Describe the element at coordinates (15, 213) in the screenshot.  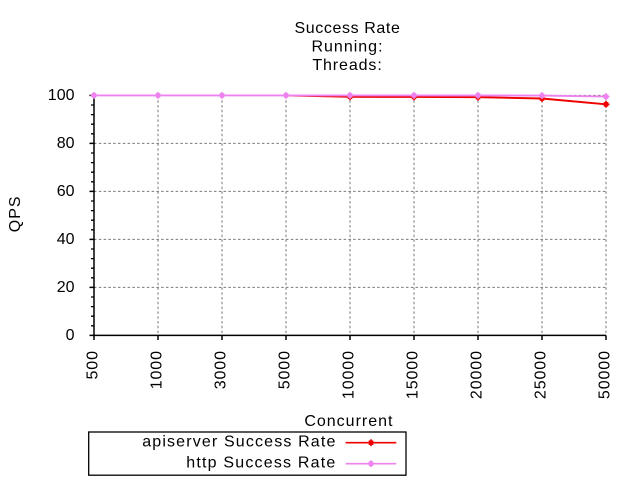
I see `svg-text: QPS` at that location.